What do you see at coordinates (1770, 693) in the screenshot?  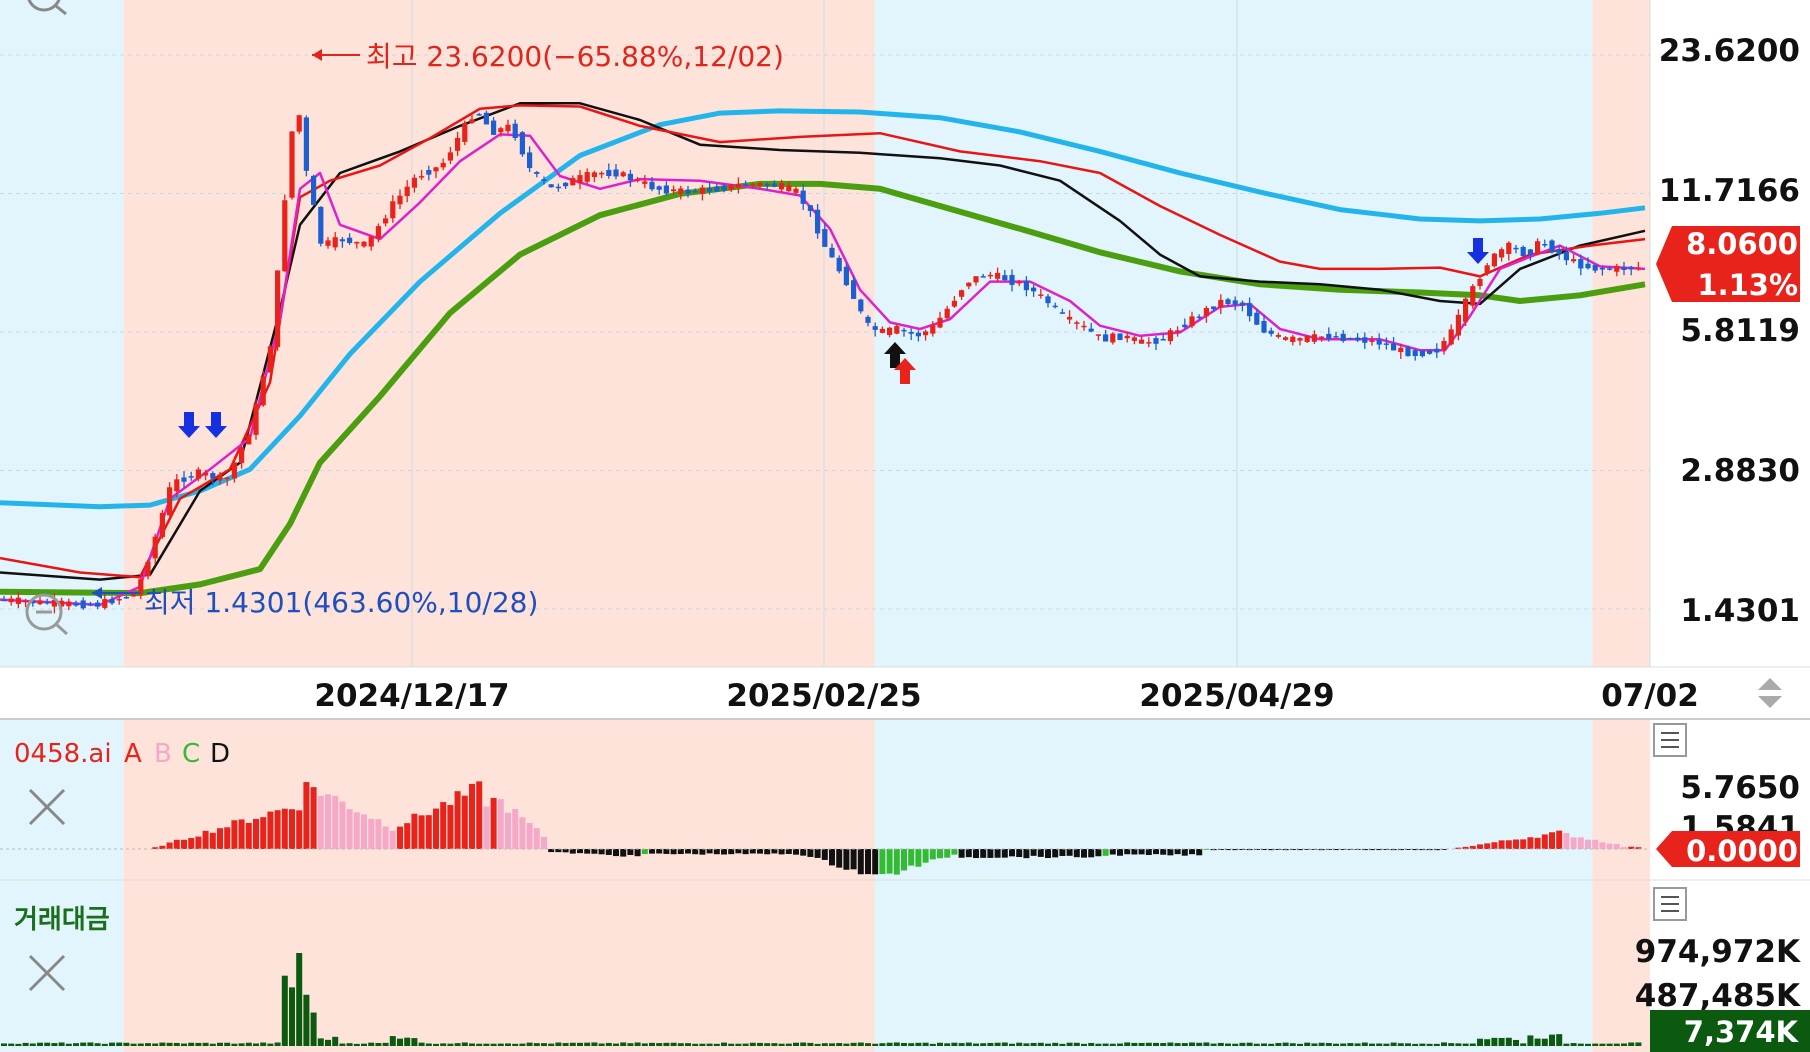 I see `up-down-arrow-icon` at bounding box center [1770, 693].